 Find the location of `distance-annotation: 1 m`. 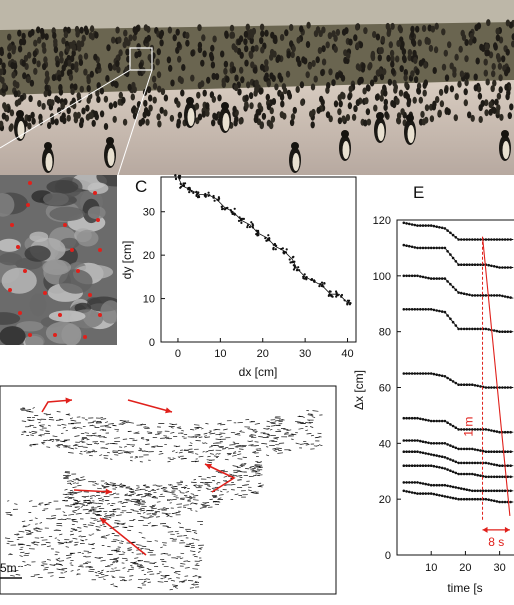

distance-annotation: 1 m is located at coordinates (469, 427).